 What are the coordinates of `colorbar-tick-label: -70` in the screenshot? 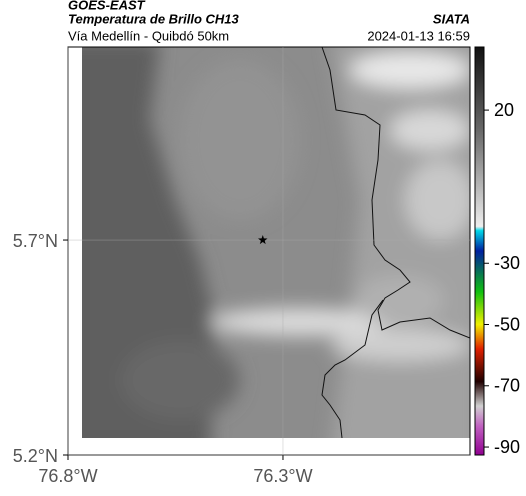 It's located at (507, 386).